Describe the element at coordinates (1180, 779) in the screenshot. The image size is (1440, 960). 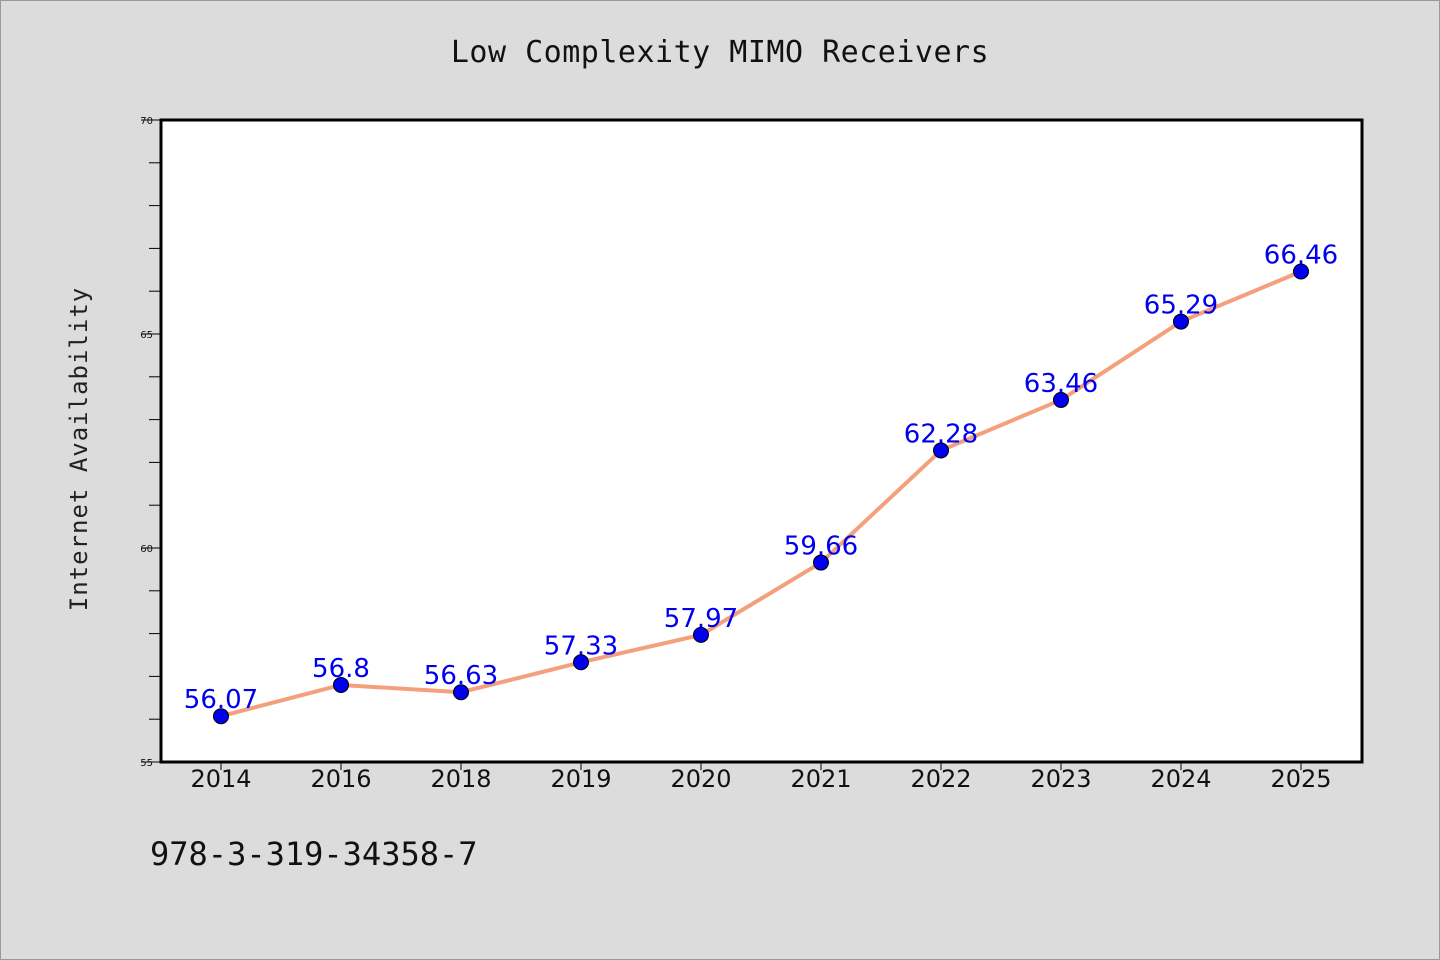
I see `x-tick-label: 2024` at that location.